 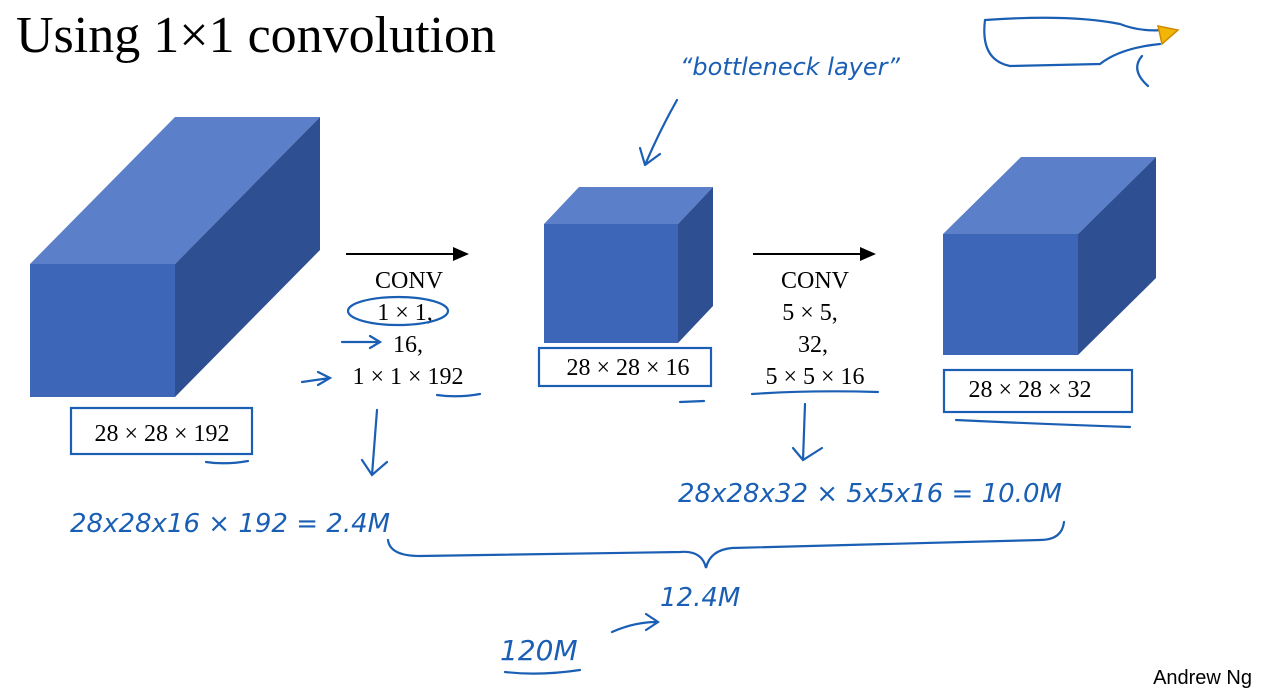 I want to click on annotation: 28x28x32 × 5x5x16 = 10.0M, so click(x=870, y=494).